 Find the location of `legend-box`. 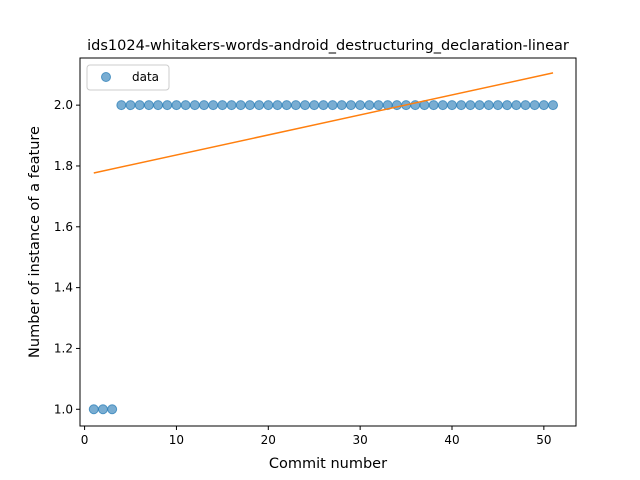

legend-box is located at coordinates (128, 77).